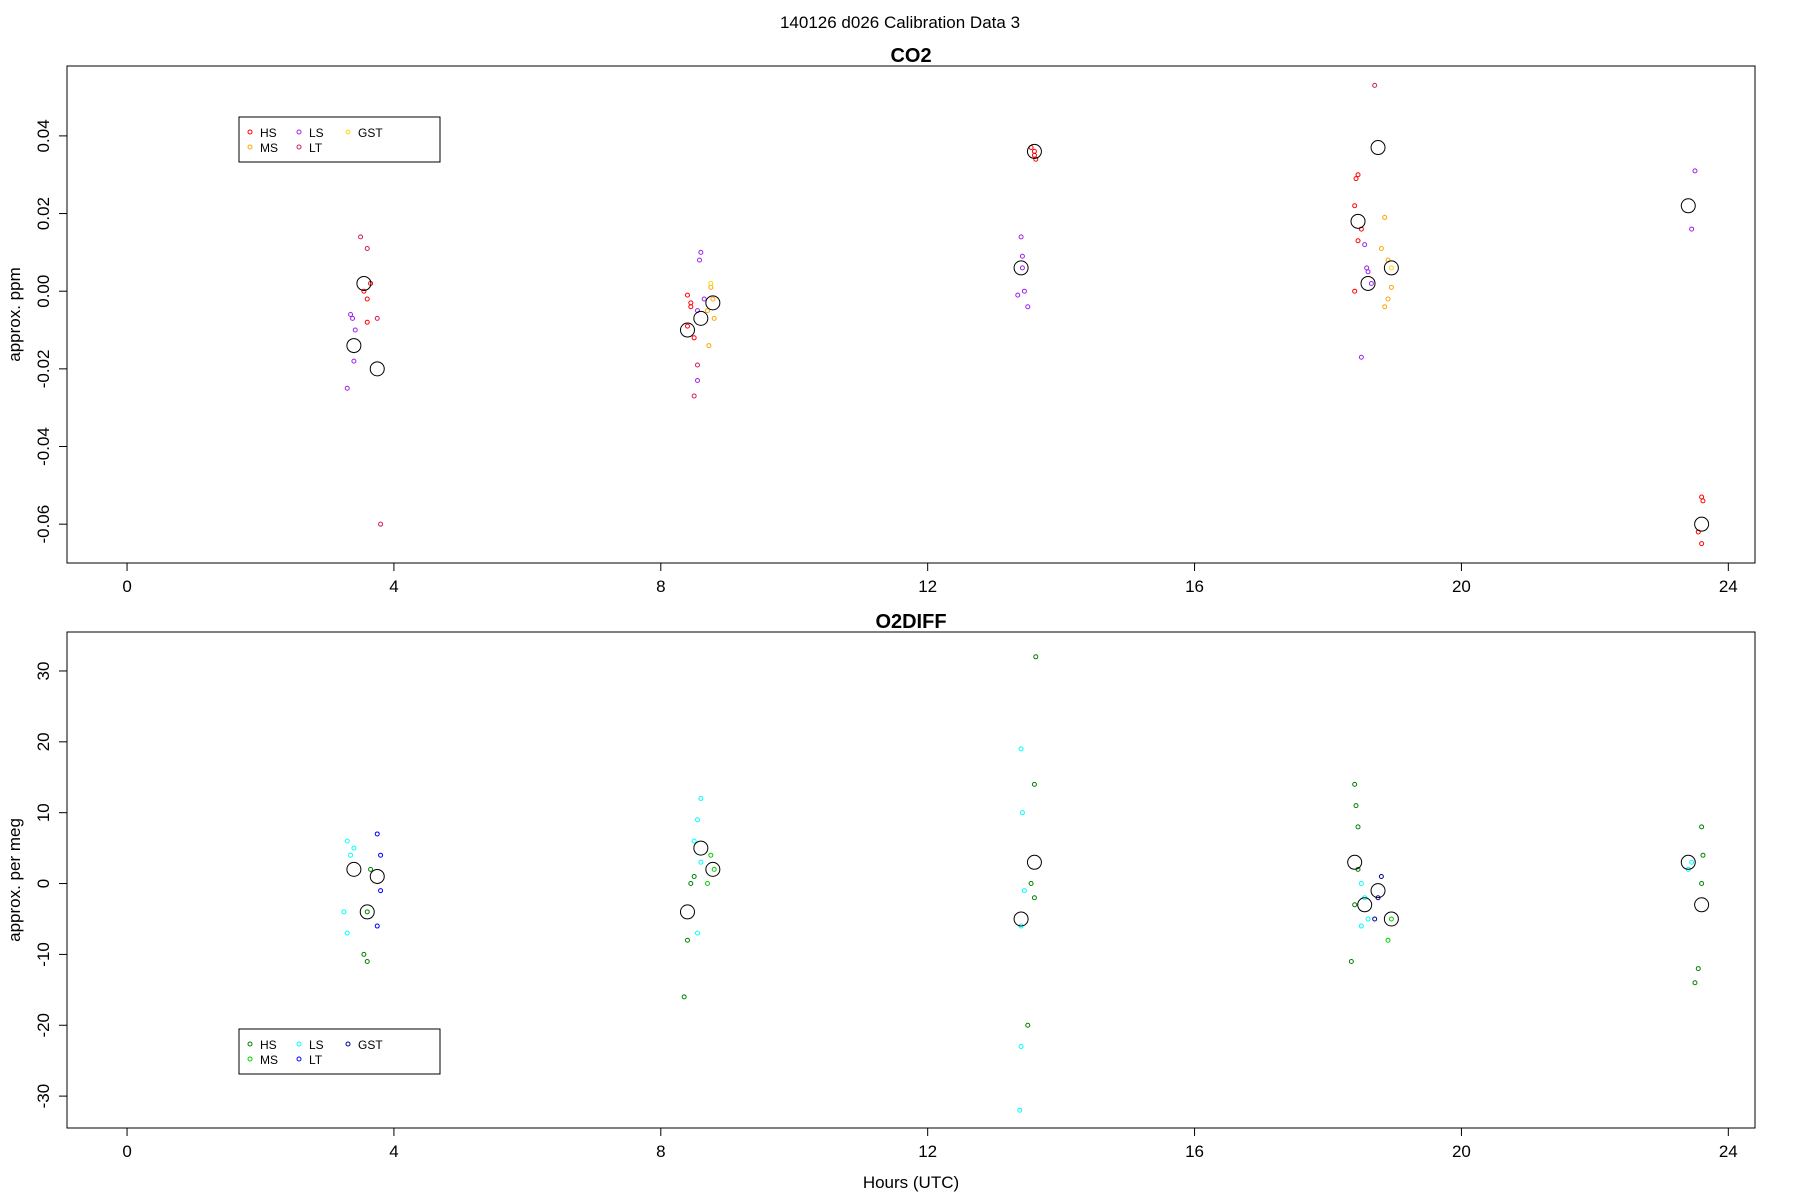 The width and height of the screenshot is (1800, 1200). I want to click on figure-title: 140126 d026 Calibration Data 3, so click(900, 22).